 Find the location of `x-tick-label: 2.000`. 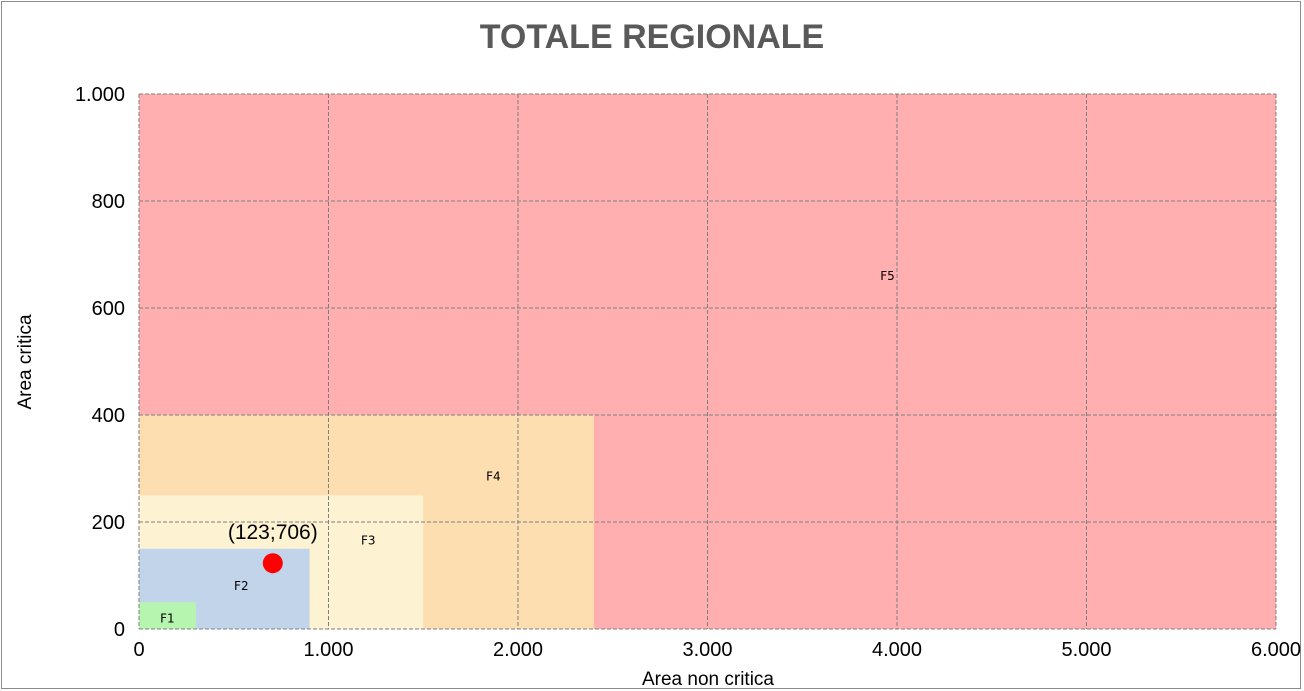

x-tick-label: 2.000 is located at coordinates (518, 650).